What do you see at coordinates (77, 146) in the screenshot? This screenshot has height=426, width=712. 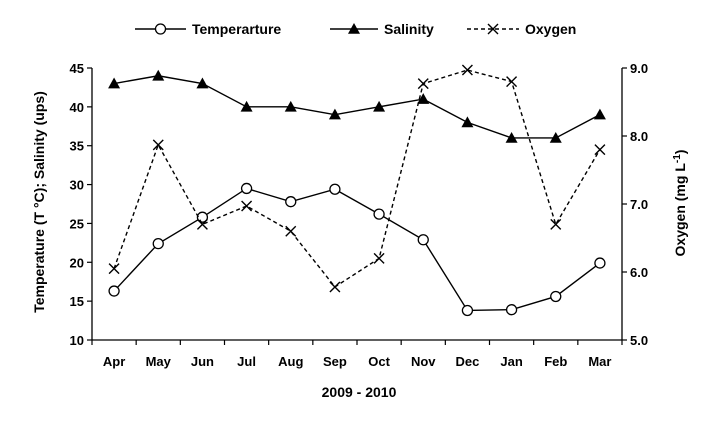 I see `left-tick-label: 35` at bounding box center [77, 146].